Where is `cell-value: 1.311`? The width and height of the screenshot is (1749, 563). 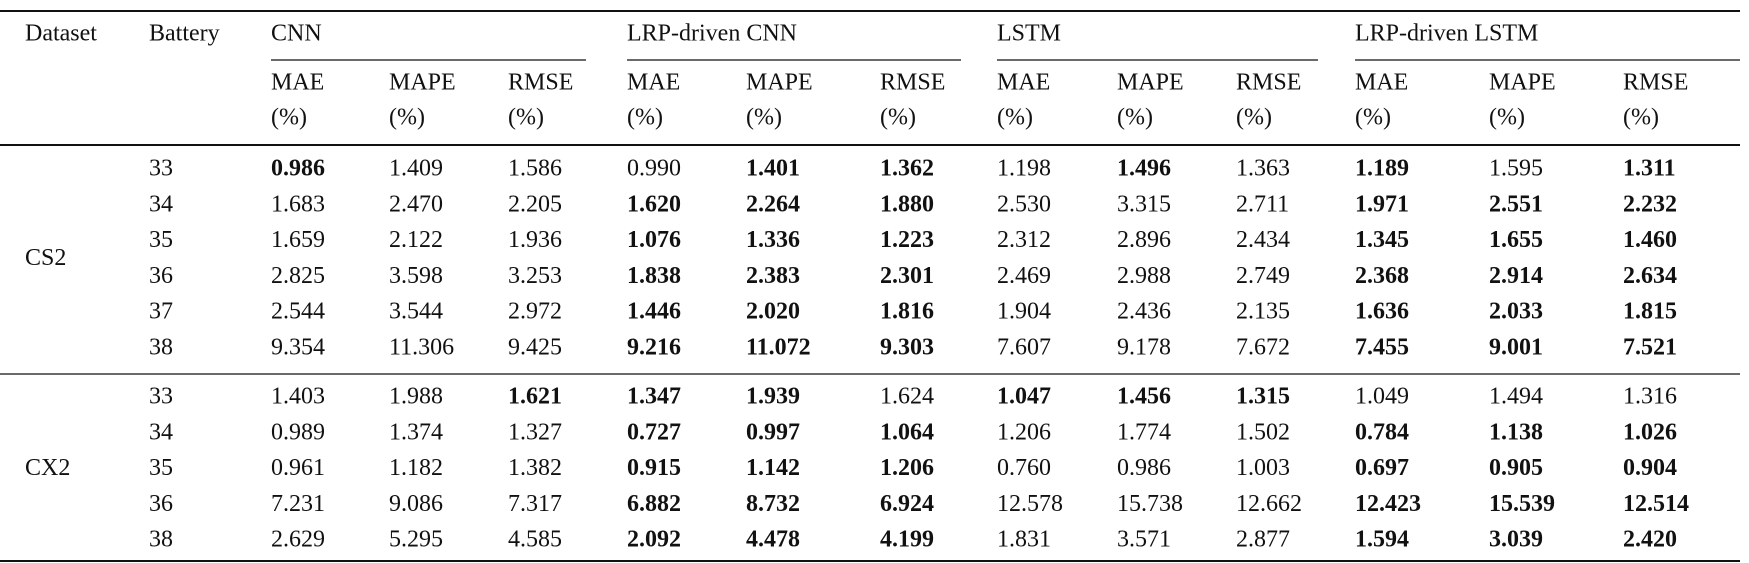 cell-value: 1.311 is located at coordinates (1649, 169).